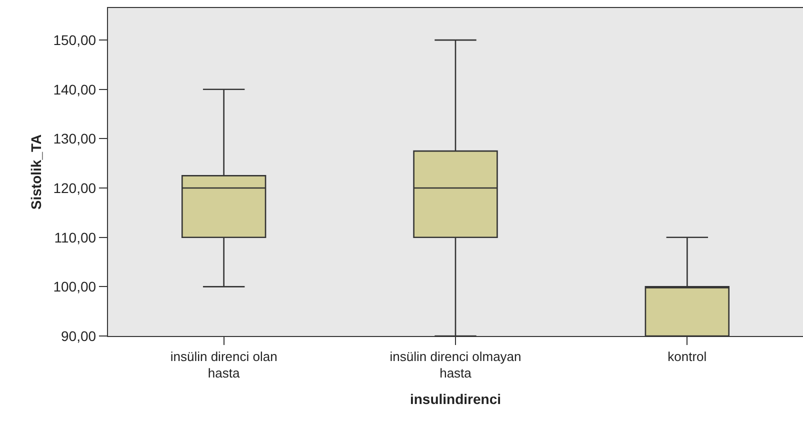 Image resolution: width=803 pixels, height=433 pixels. What do you see at coordinates (224, 364) in the screenshot?
I see `x-tick-label: insülin direnci olan hasta` at bounding box center [224, 364].